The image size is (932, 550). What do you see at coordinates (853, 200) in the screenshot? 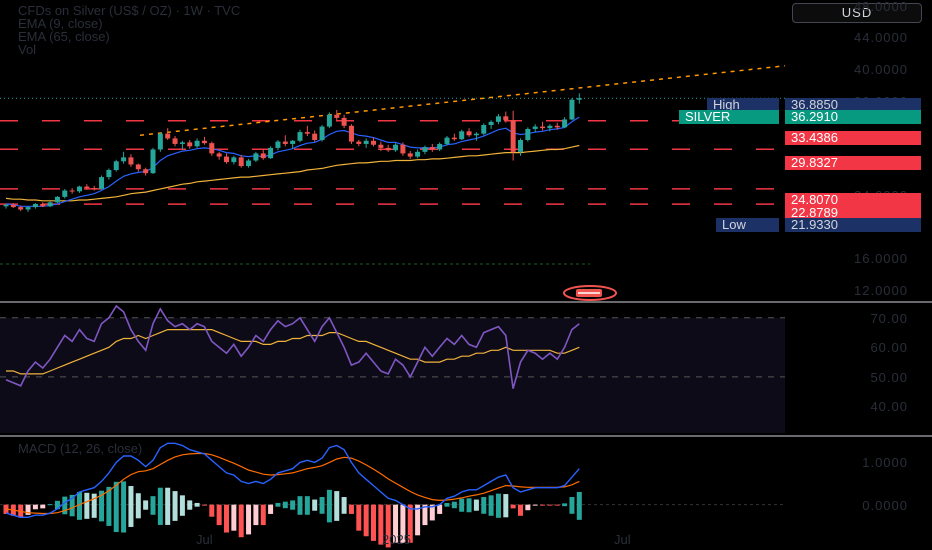
I see `level-3-tag: 24.8070` at bounding box center [853, 200].